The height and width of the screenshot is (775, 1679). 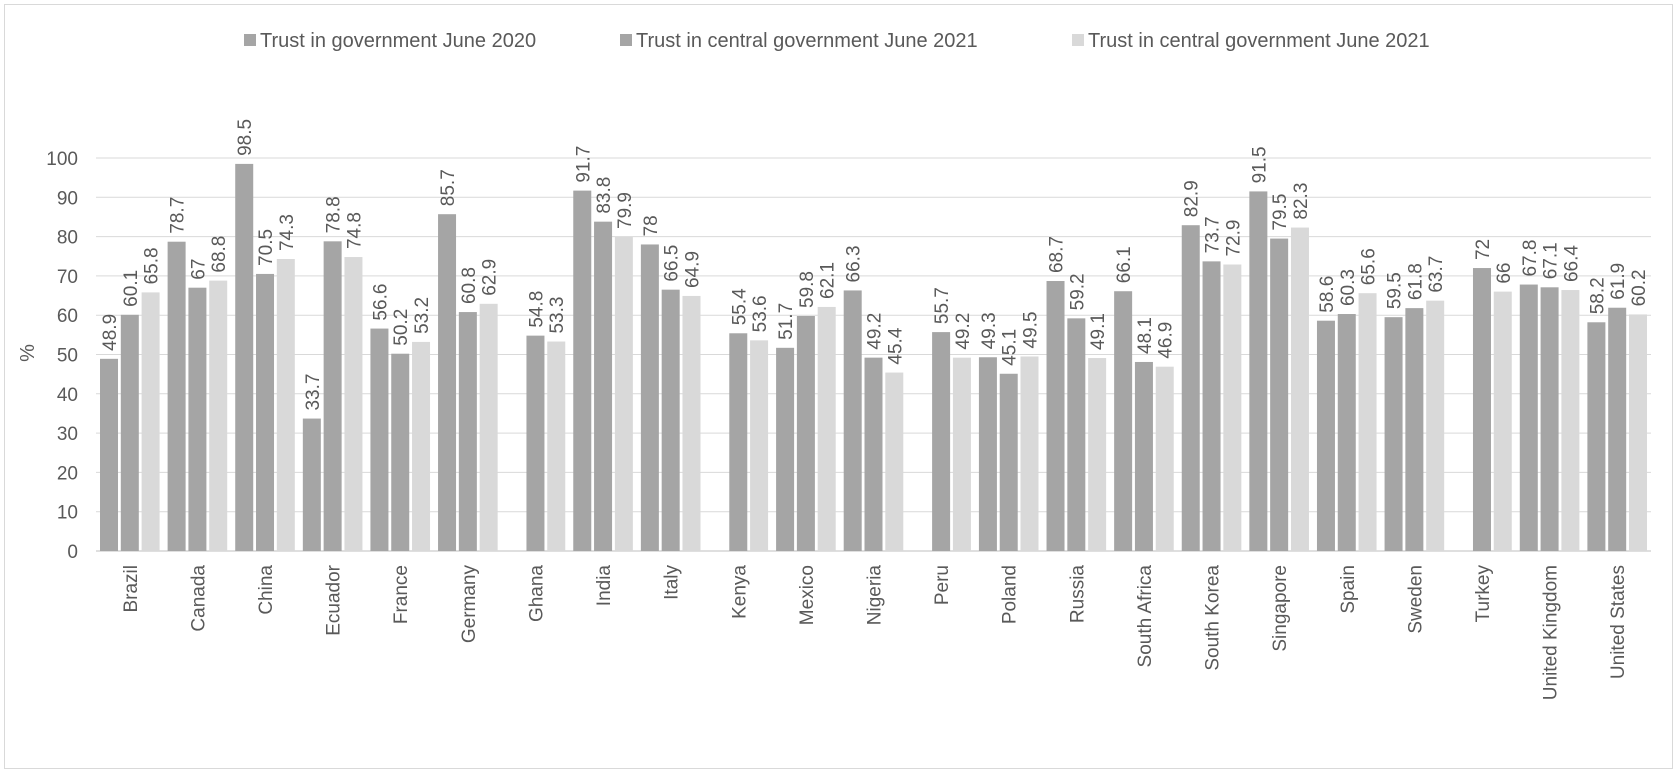 What do you see at coordinates (380, 302) in the screenshot?
I see `data-label: 56.6` at bounding box center [380, 302].